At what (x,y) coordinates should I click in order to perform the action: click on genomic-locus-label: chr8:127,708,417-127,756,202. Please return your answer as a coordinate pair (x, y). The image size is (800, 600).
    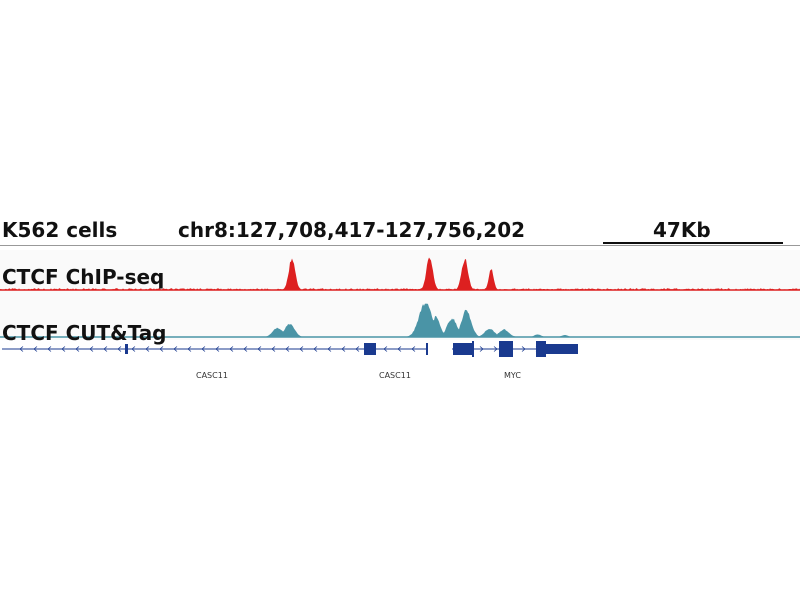
    Looking at the image, I should click on (352, 230).